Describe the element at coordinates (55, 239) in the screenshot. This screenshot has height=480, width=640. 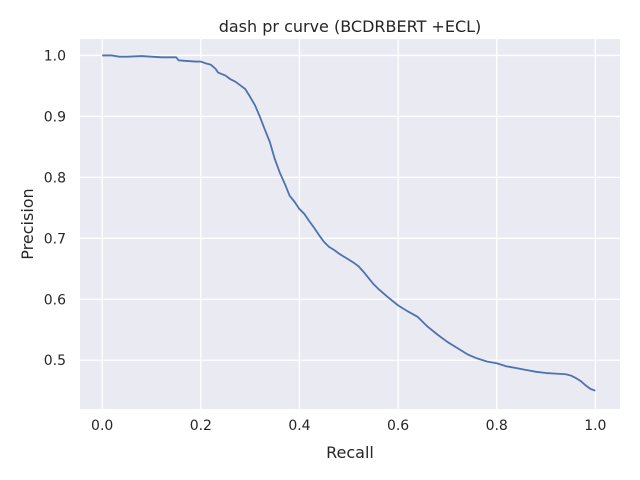
I see `y-tick-label: 0.7` at that location.